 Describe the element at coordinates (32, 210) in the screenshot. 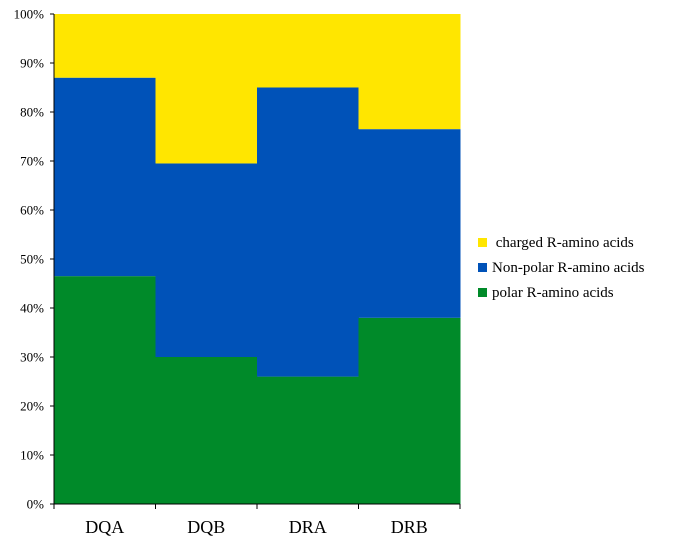

I see `y-tick-label: 60%` at that location.